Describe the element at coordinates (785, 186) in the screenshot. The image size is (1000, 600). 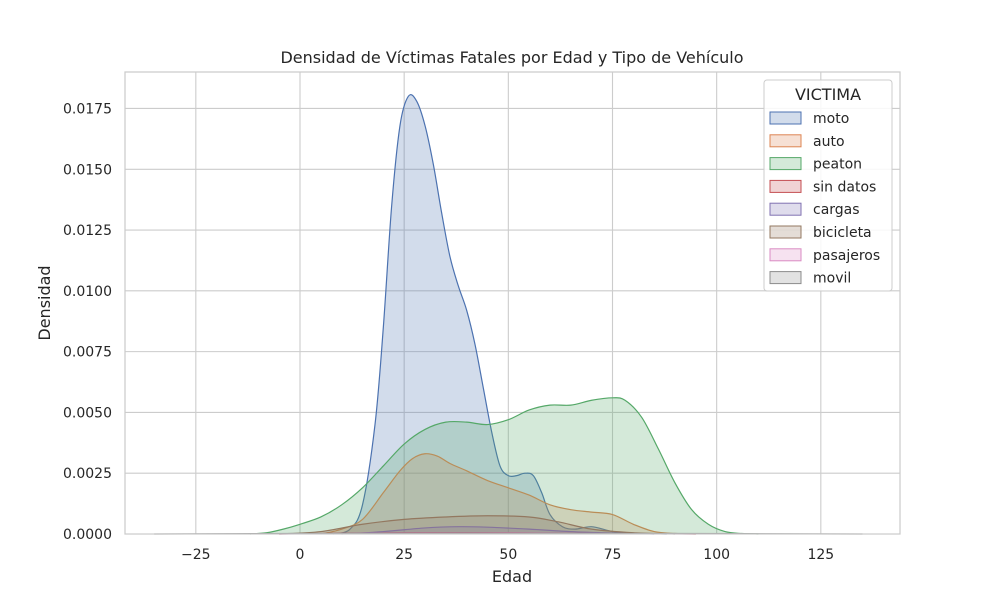
I see `legend-swatch-sin-datos` at that location.